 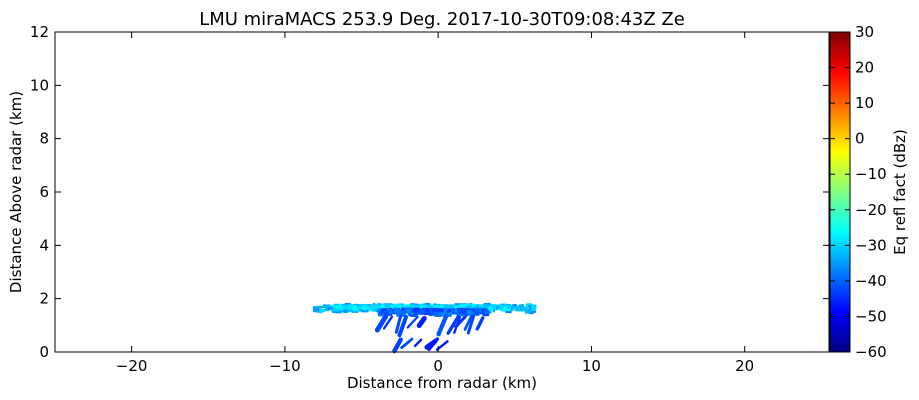 What do you see at coordinates (39, 85) in the screenshot?
I see `y-tick-label: 10` at bounding box center [39, 85].